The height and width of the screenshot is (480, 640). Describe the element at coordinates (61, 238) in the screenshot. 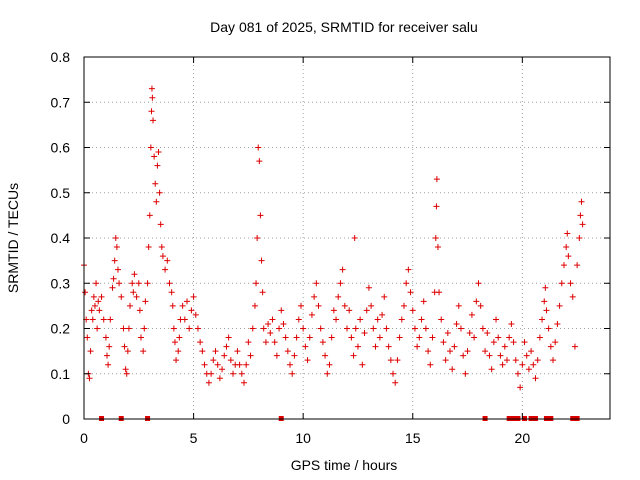

I see `y-tick-label: 0.4` at that location.